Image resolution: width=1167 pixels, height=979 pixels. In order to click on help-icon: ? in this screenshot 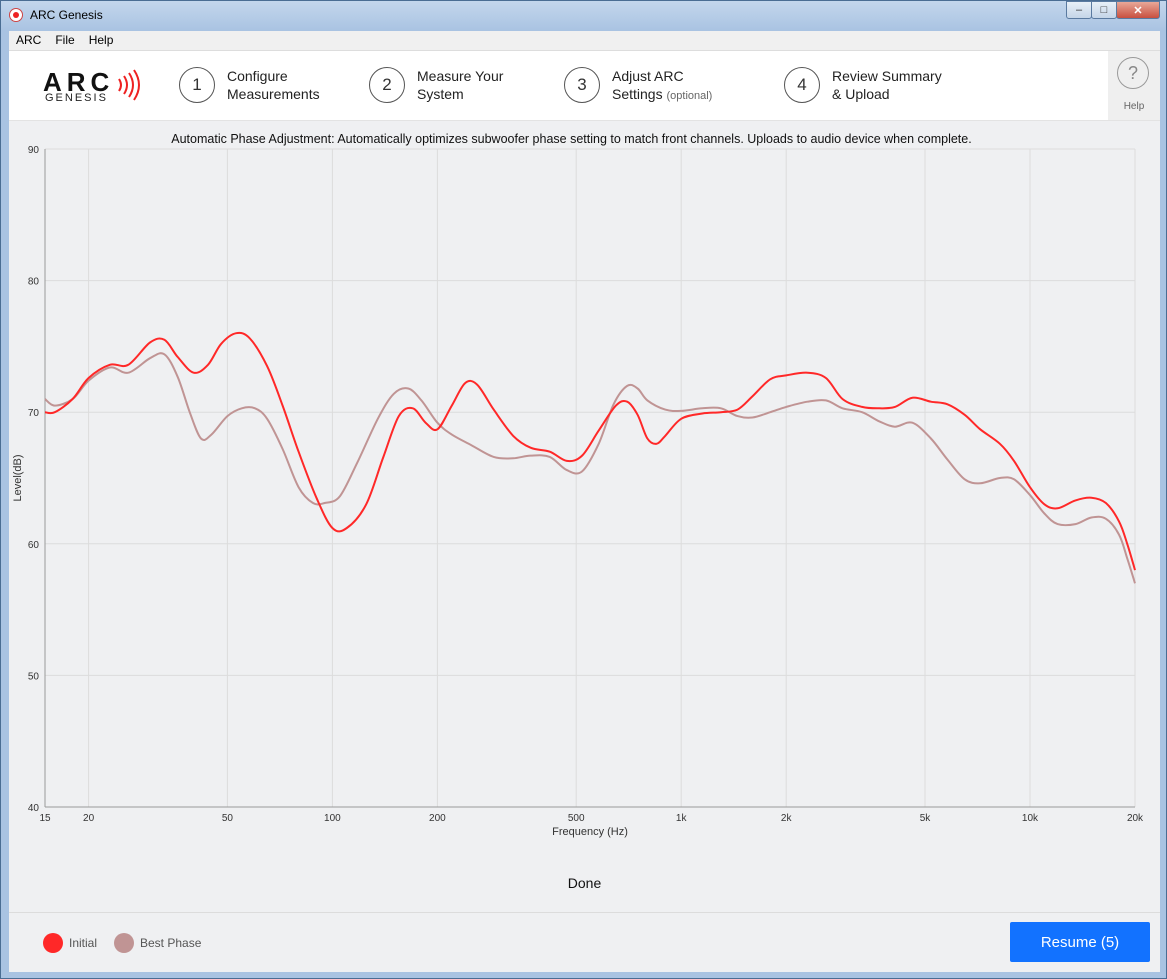, I will do `click(1133, 73)`.